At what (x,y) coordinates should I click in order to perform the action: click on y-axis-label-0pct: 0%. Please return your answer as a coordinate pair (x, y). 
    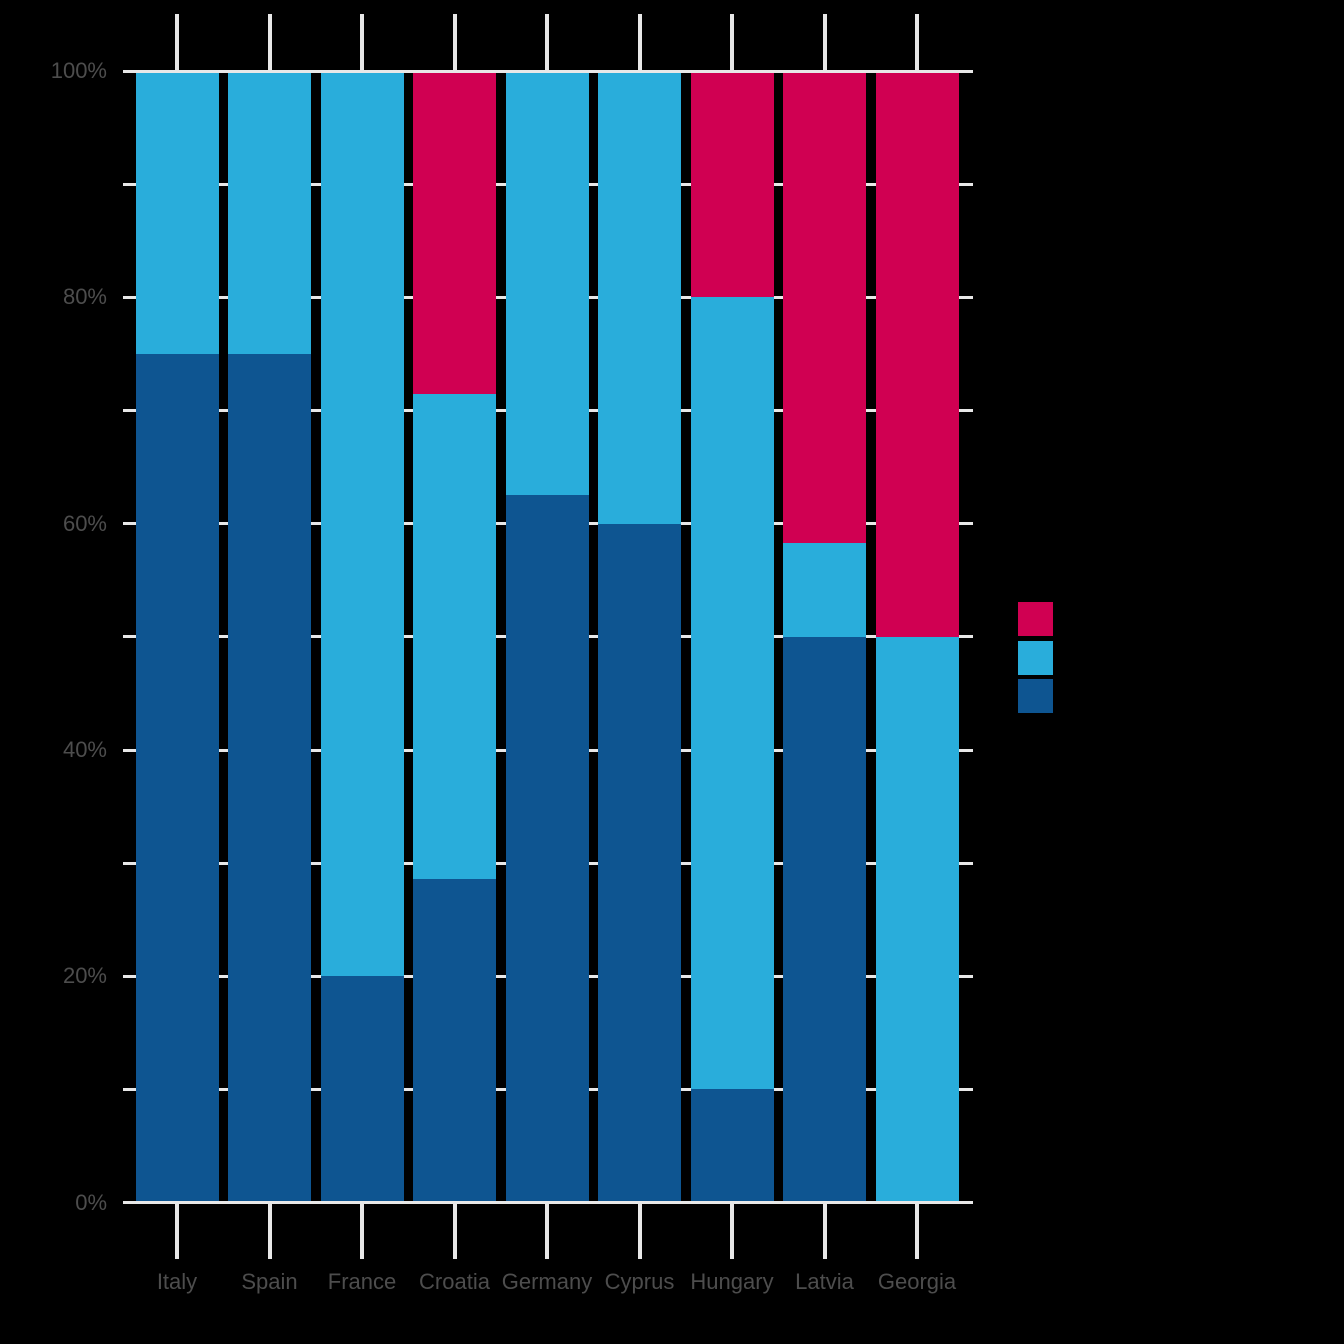
    Looking at the image, I should click on (91, 1202).